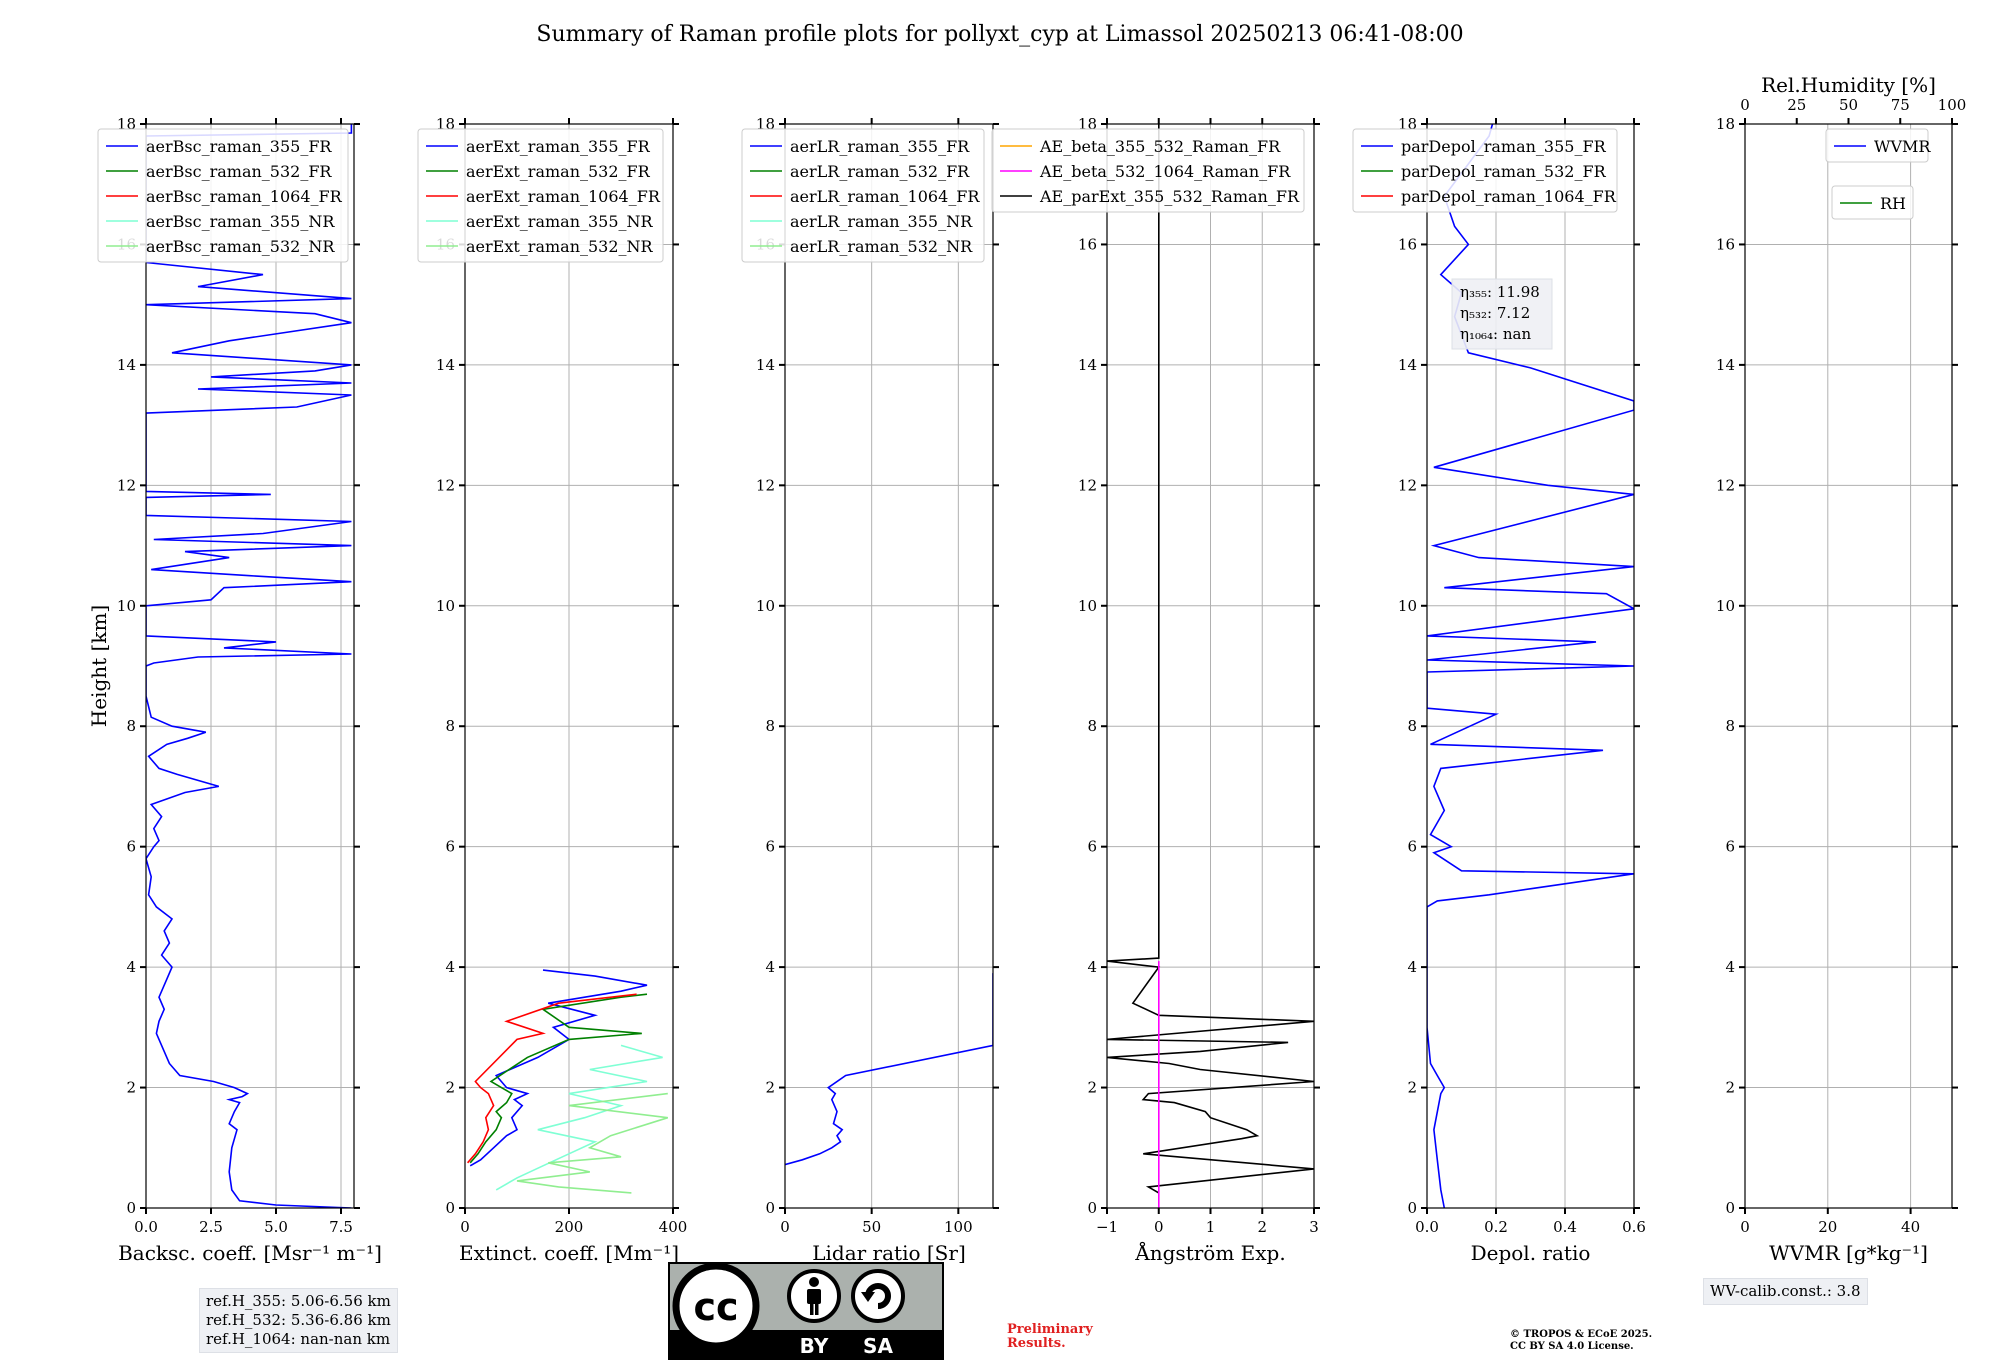 This screenshot has width=2000, height=1360. I want to click on preliminary-note: Preliminary Results., so click(1050, 1337).